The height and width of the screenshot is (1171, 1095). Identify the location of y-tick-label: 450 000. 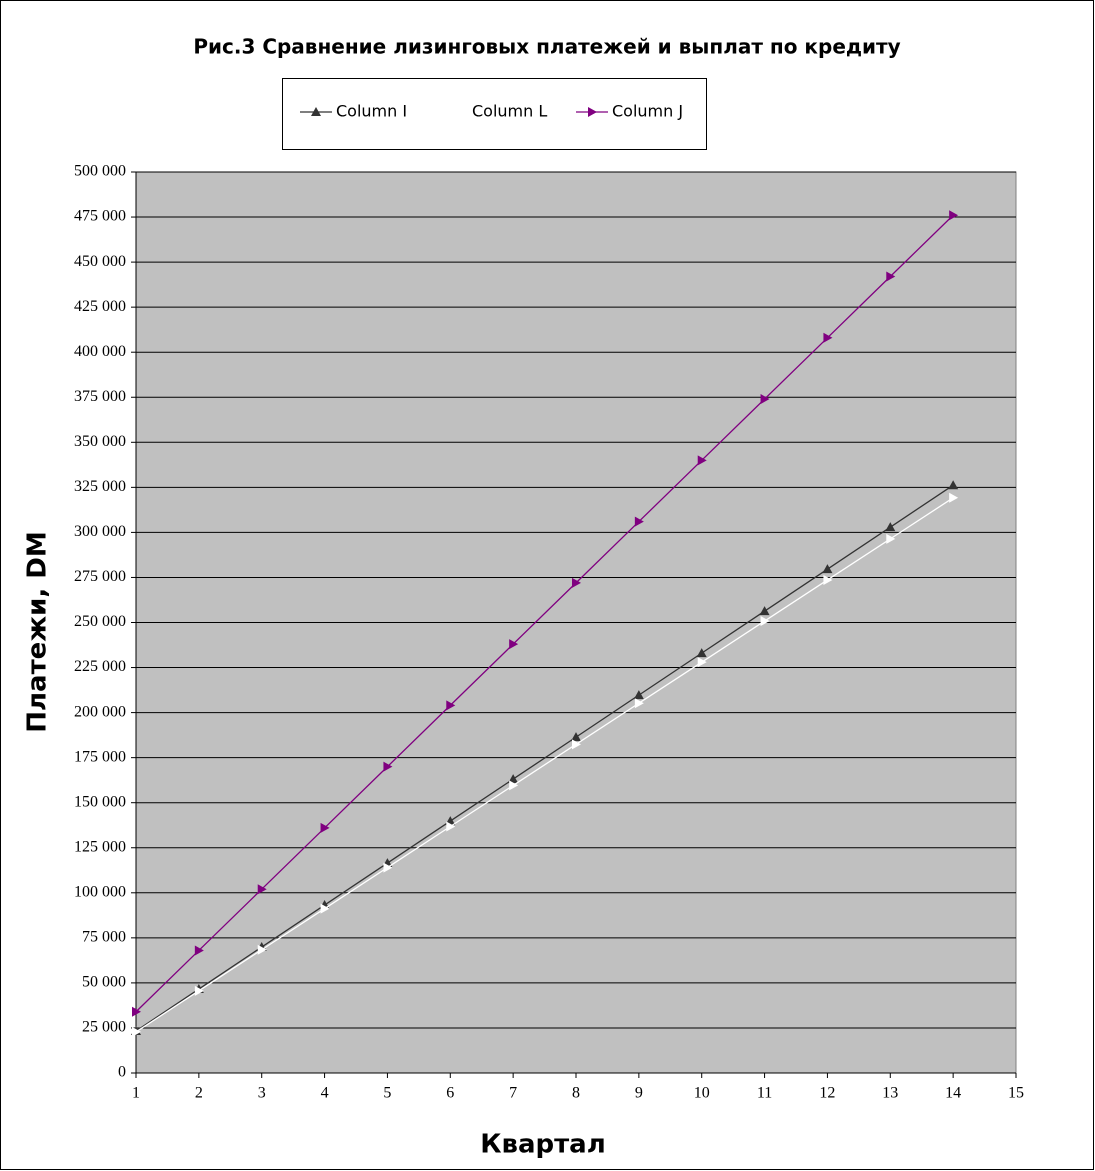
(100, 261).